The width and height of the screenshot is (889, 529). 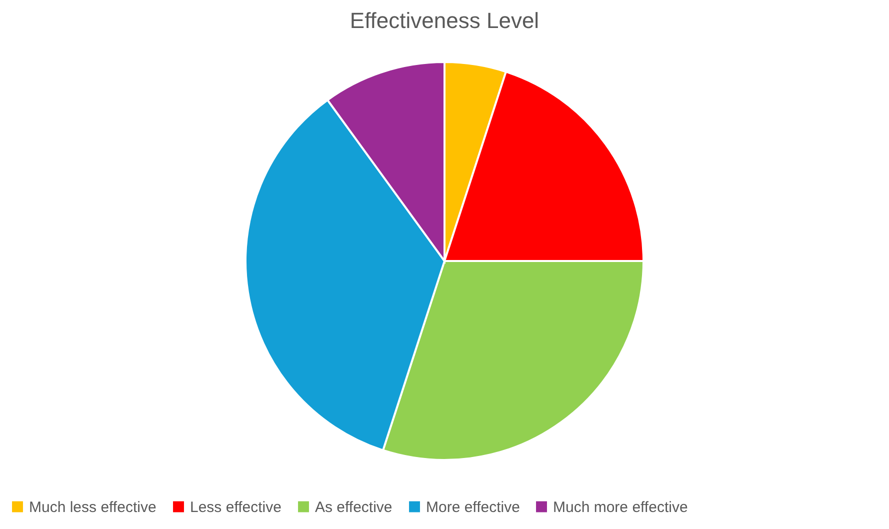 I want to click on legend-label: As effective, so click(x=353, y=507).